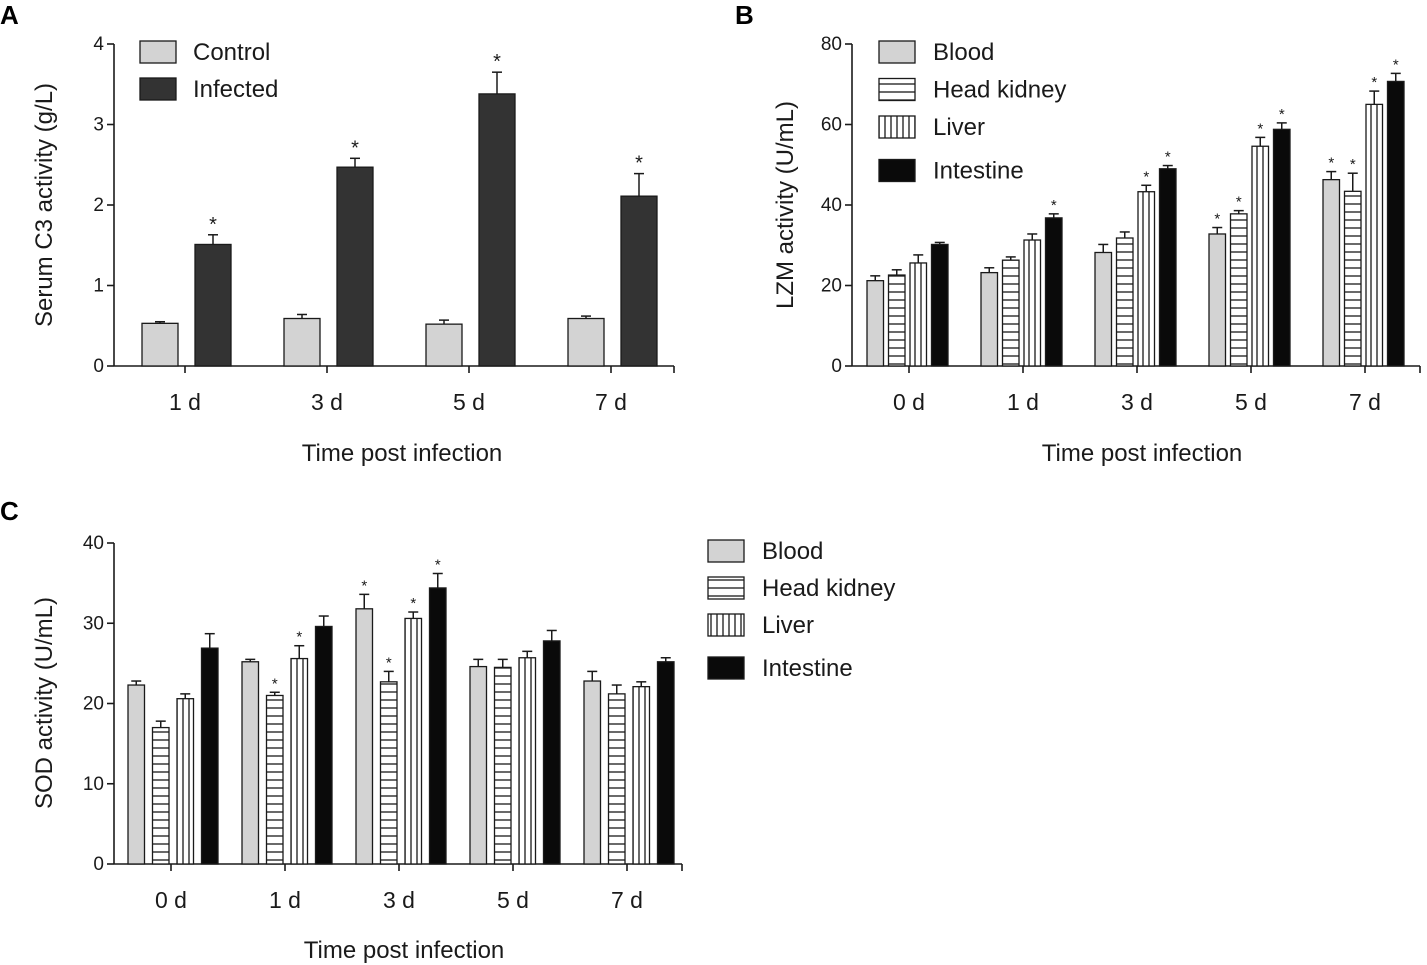 The height and width of the screenshot is (965, 1427). What do you see at coordinates (972, 112) in the screenshot?
I see `panel-b-legend: Blood Head kidney Liver Intestine` at bounding box center [972, 112].